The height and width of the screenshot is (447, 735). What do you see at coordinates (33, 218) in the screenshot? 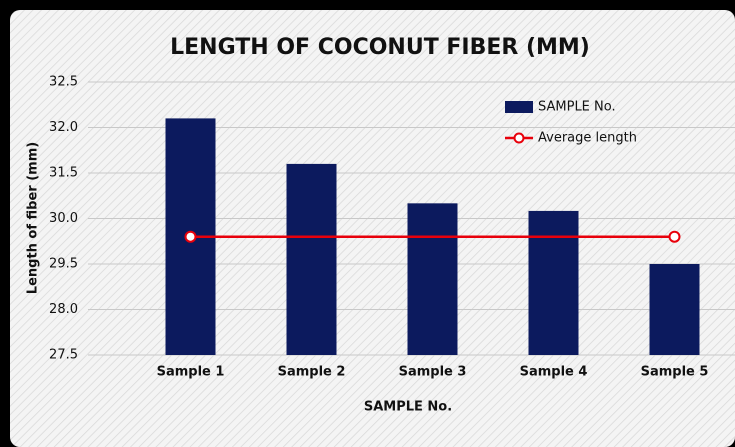
I see `y-axis-title: Length of fiber (mm)` at bounding box center [33, 218].